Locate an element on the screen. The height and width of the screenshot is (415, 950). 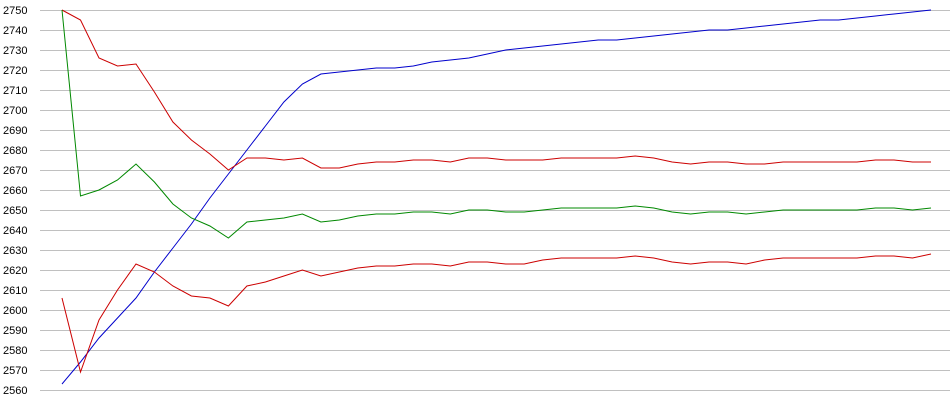
y-tick-label: 2660 is located at coordinates (15, 191).